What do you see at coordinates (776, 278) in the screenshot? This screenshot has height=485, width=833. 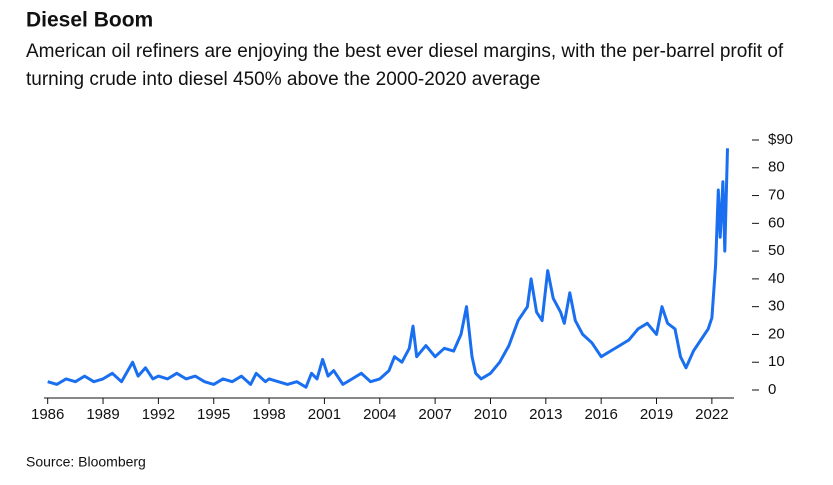 I see `y-tick-label: 40` at bounding box center [776, 278].